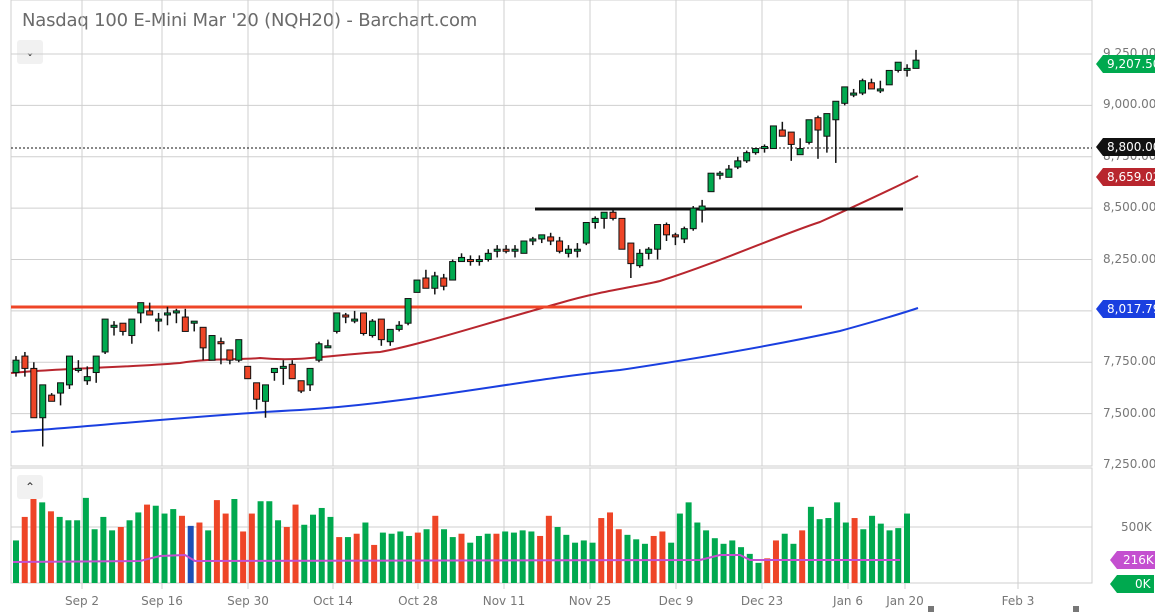 This screenshot has width=1155, height=613. Describe the element at coordinates (1129, 464) in the screenshot. I see `price-tick-label: 7,250.00` at that location.